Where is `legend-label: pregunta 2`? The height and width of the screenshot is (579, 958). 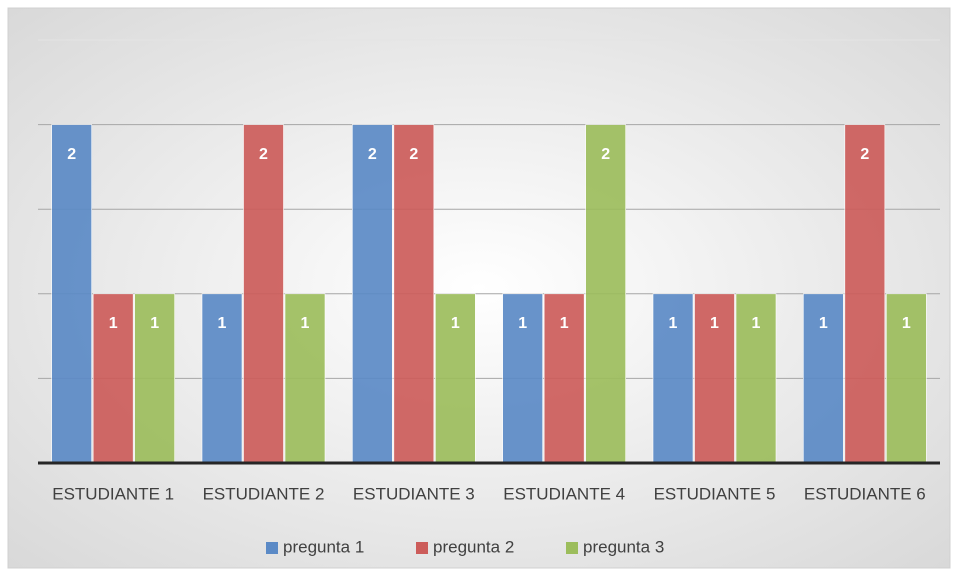 legend-label: pregunta 2 is located at coordinates (473, 546).